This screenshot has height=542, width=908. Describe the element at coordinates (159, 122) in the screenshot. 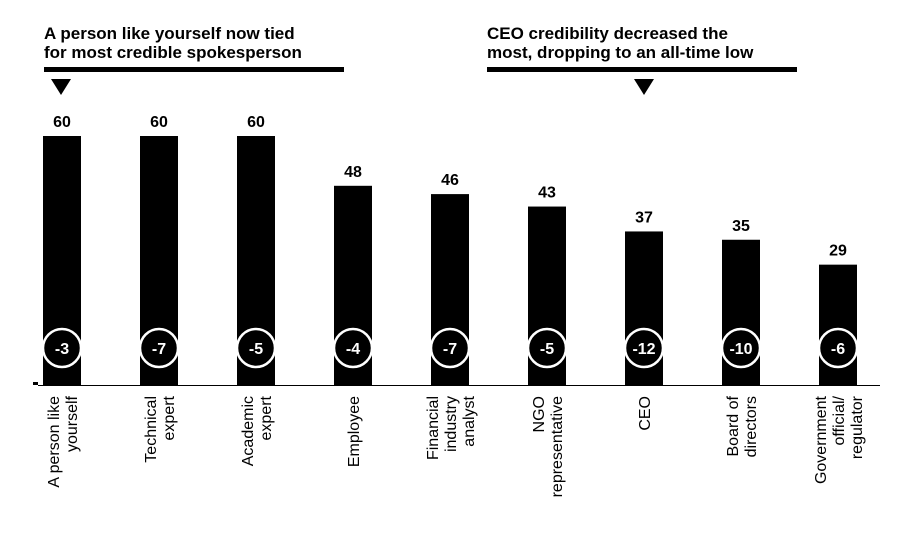

I see `value-label-1: 60` at that location.